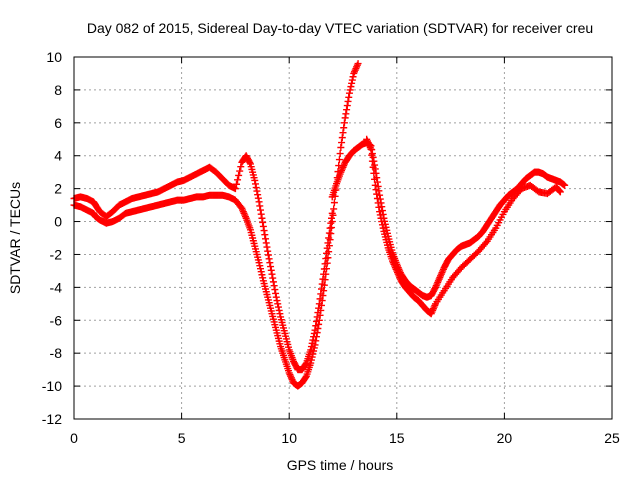 This screenshot has width=640, height=480. Describe the element at coordinates (289, 438) in the screenshot. I see `x-tick-label: 10` at that location.